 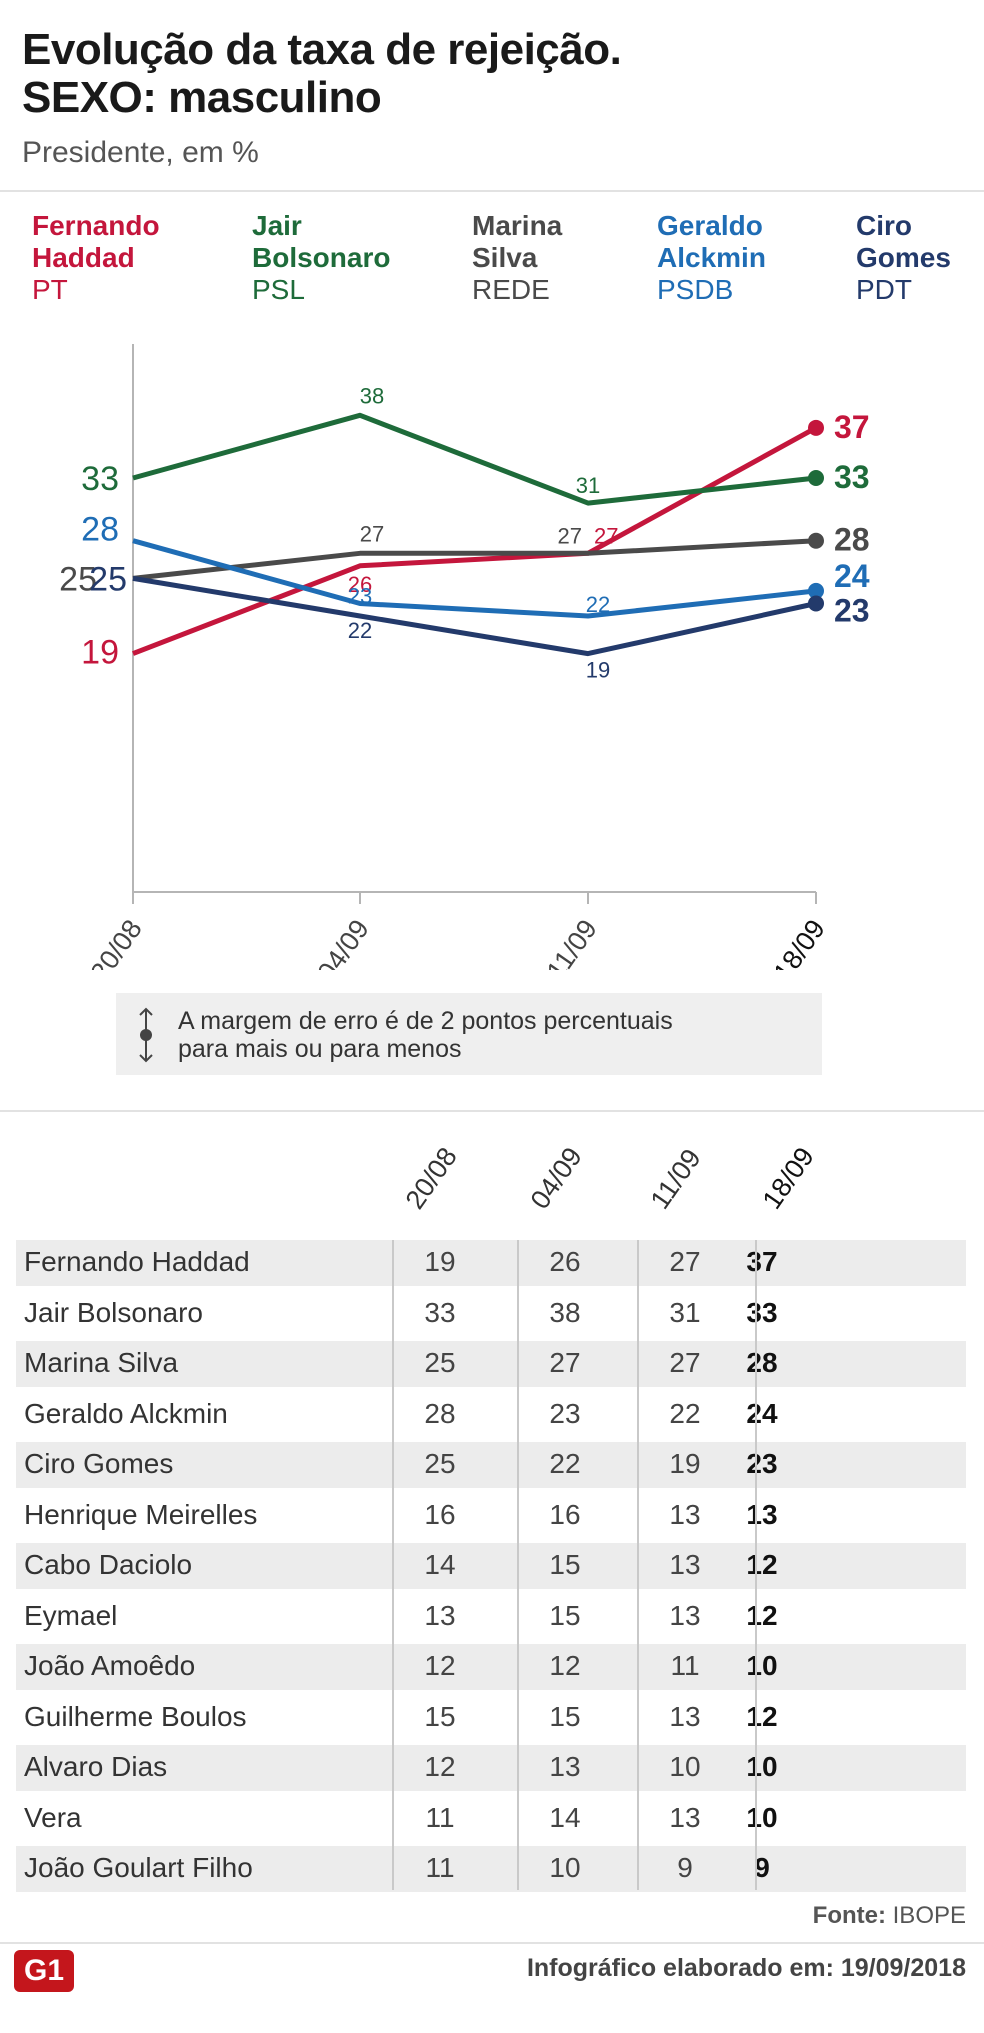 What do you see at coordinates (852, 427) in the screenshot?
I see `data-label: 37` at bounding box center [852, 427].